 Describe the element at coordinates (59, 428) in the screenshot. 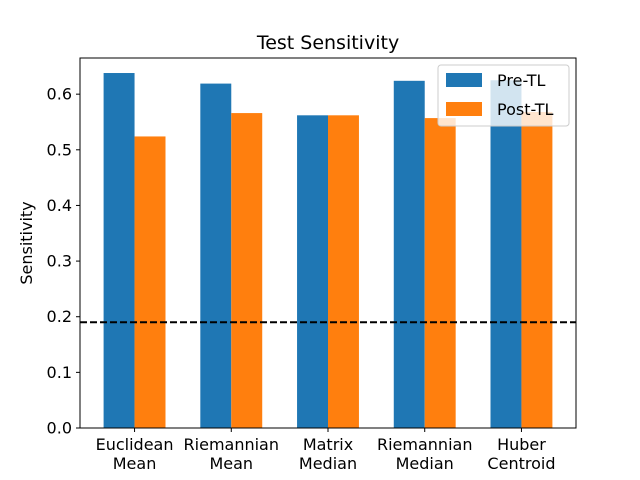

I see `y-tick-label: 0.0` at that location.